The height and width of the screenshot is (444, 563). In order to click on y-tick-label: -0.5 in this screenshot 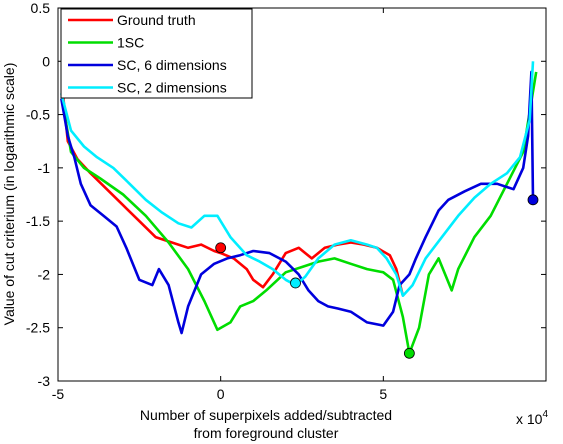, I will do `click(38, 115)`.